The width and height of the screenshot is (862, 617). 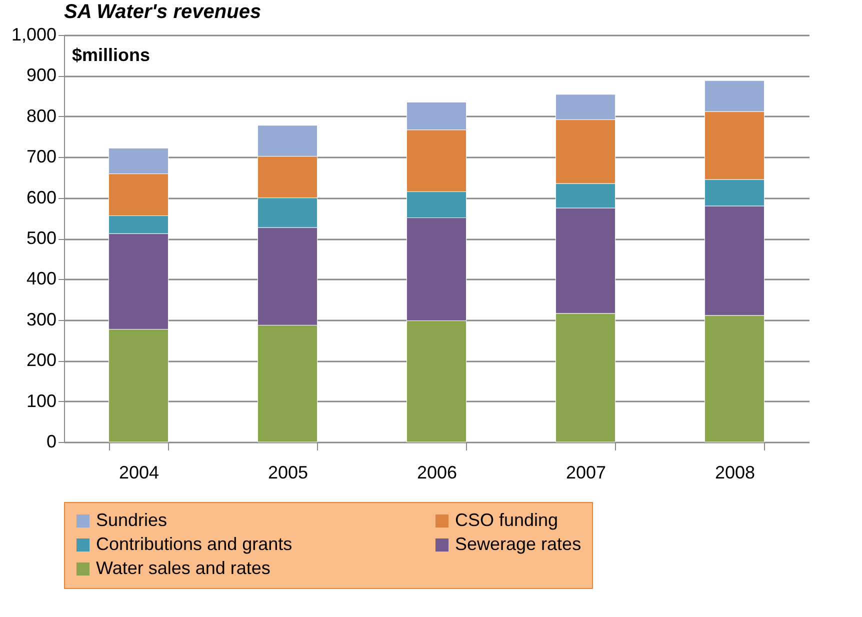 I want to click on y-tick-label: 0, so click(x=51, y=442).